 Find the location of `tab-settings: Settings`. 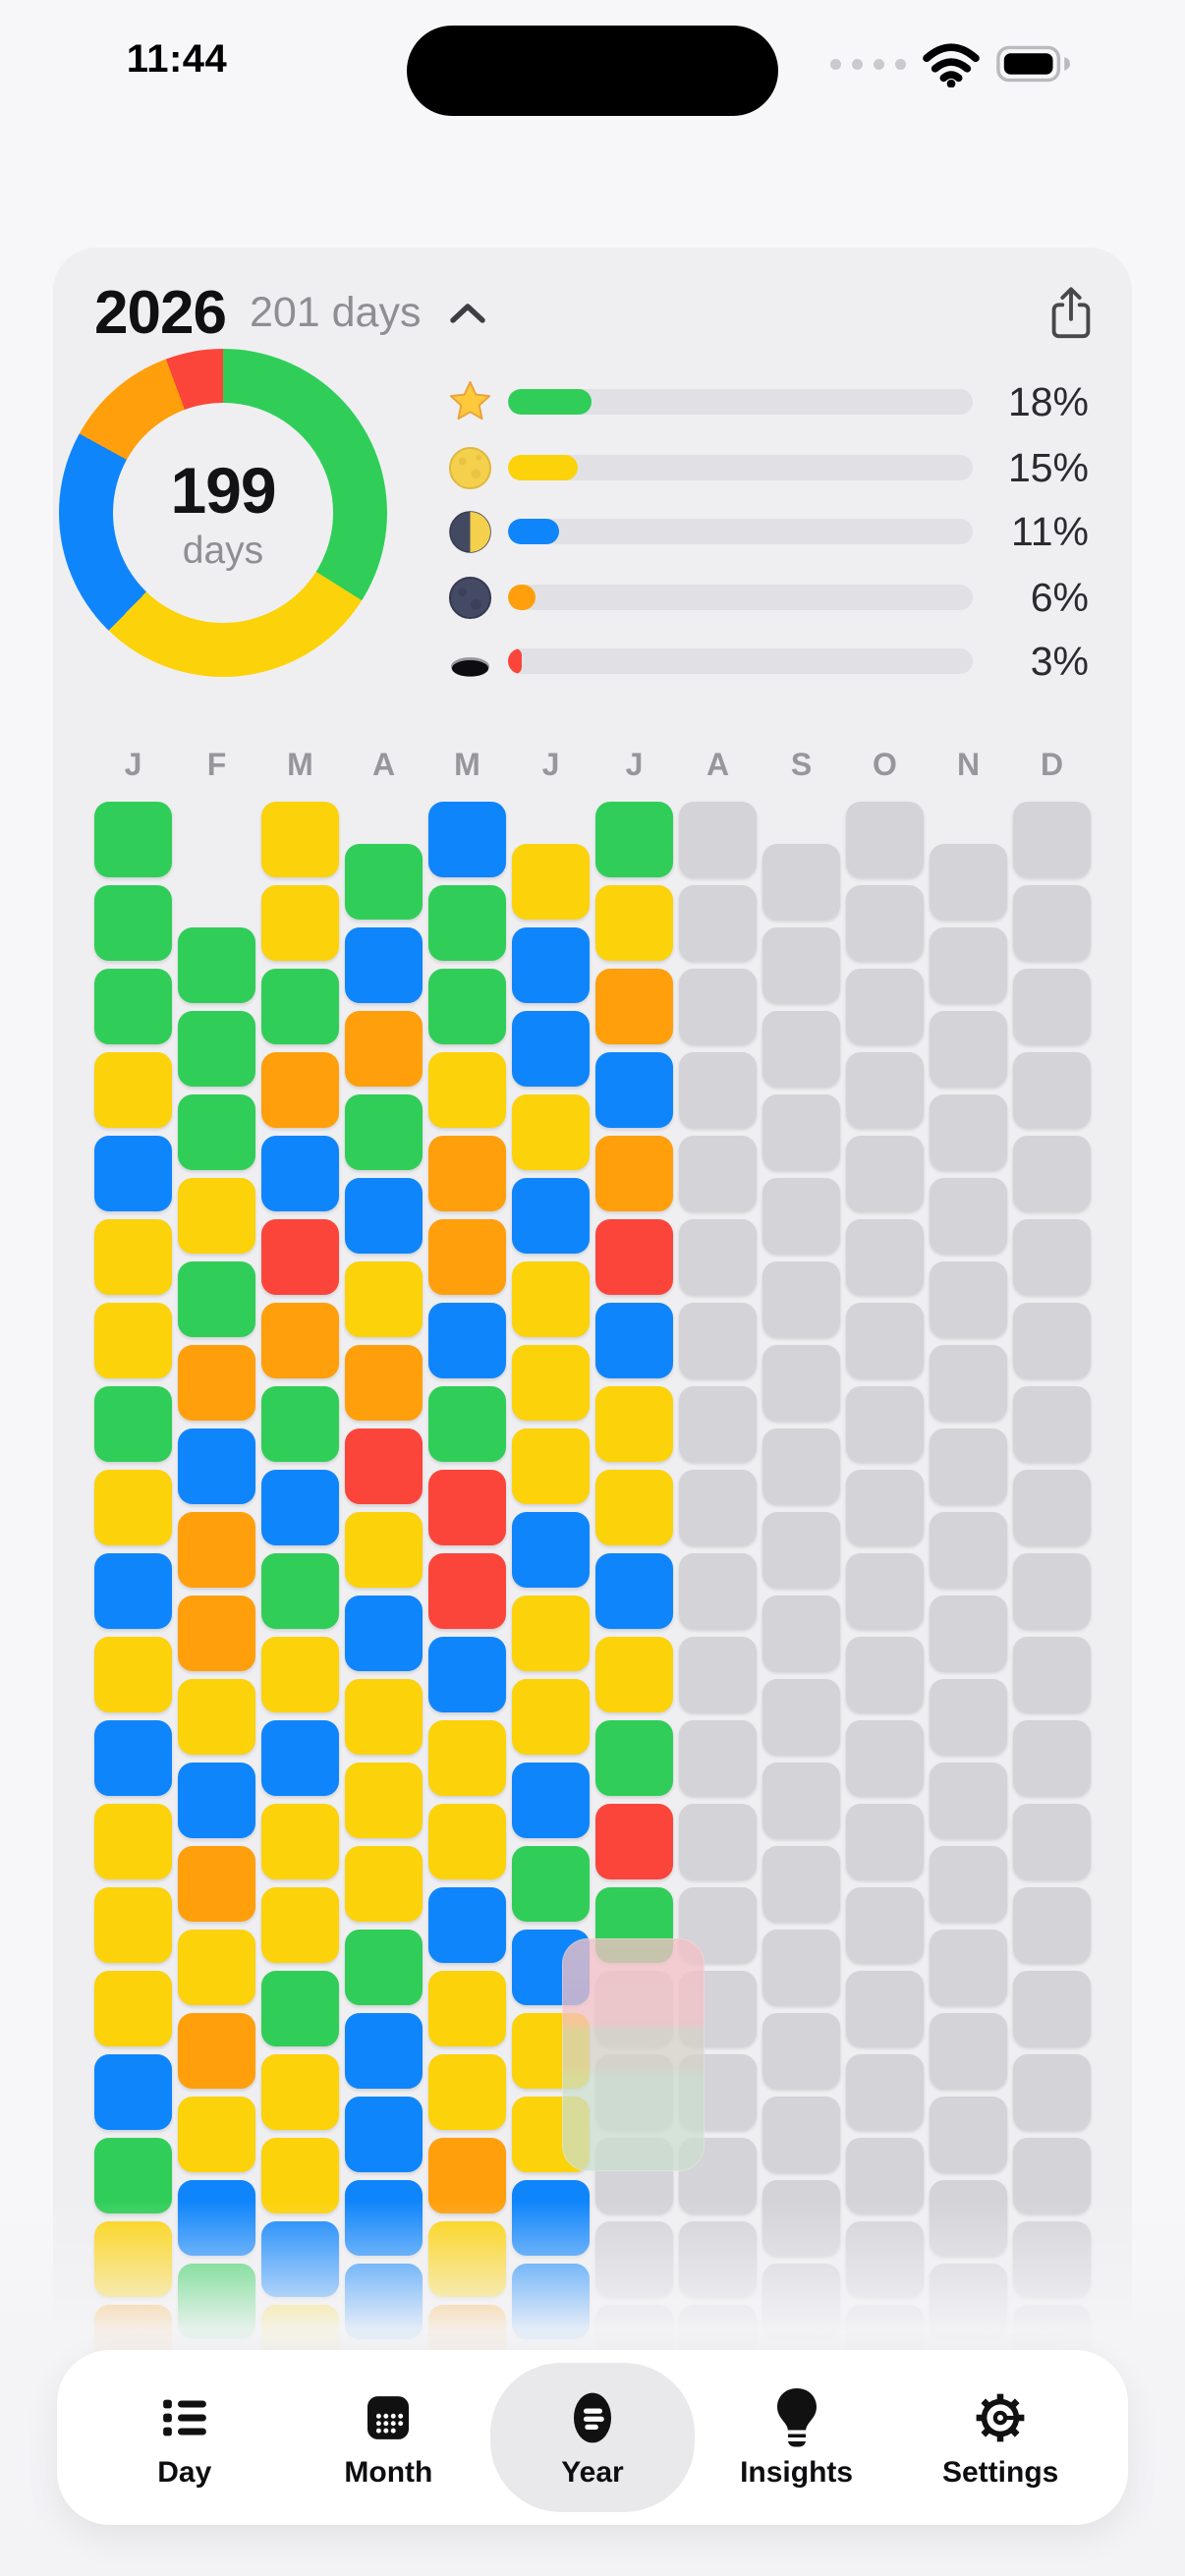

tab-settings: Settings is located at coordinates (1000, 2437).